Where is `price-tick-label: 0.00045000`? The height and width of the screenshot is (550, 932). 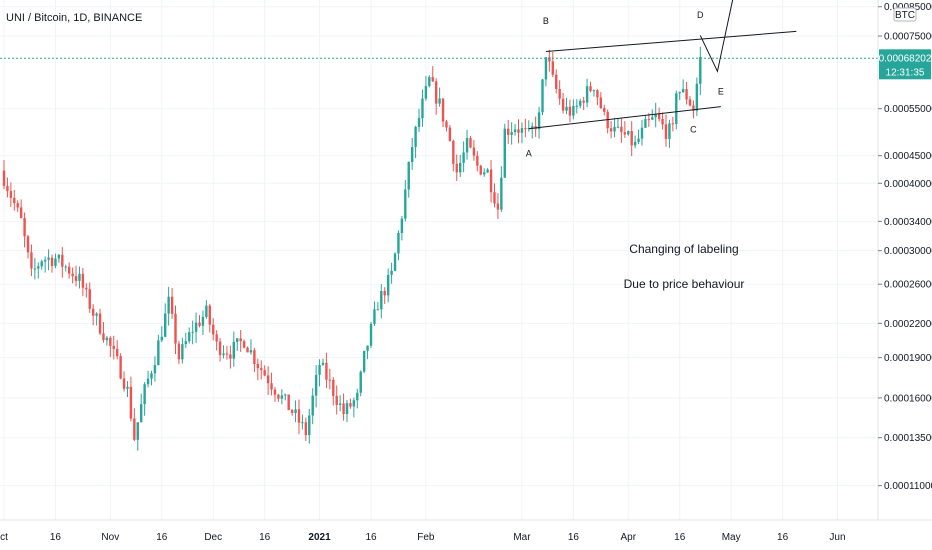
price-tick-label: 0.00045000 is located at coordinates (908, 156).